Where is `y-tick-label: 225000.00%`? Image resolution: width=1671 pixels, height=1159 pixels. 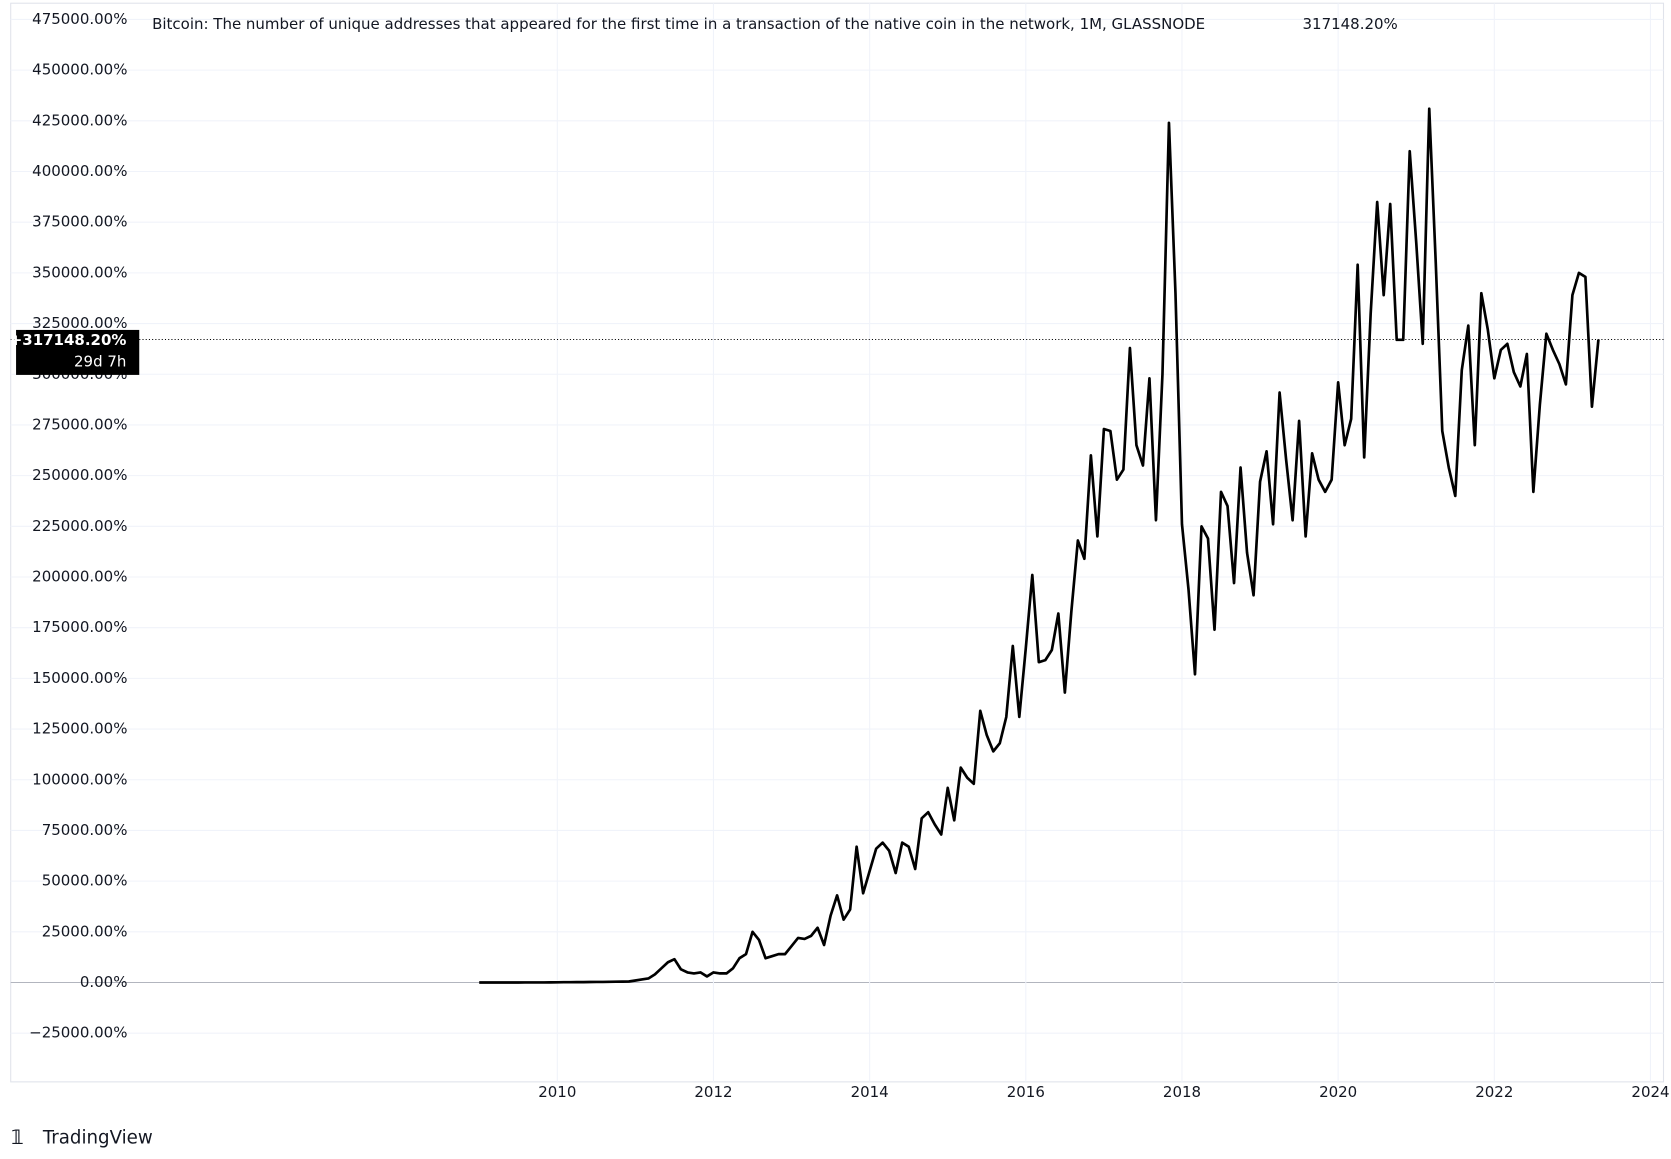
y-tick-label: 225000.00% is located at coordinates (79, 526).